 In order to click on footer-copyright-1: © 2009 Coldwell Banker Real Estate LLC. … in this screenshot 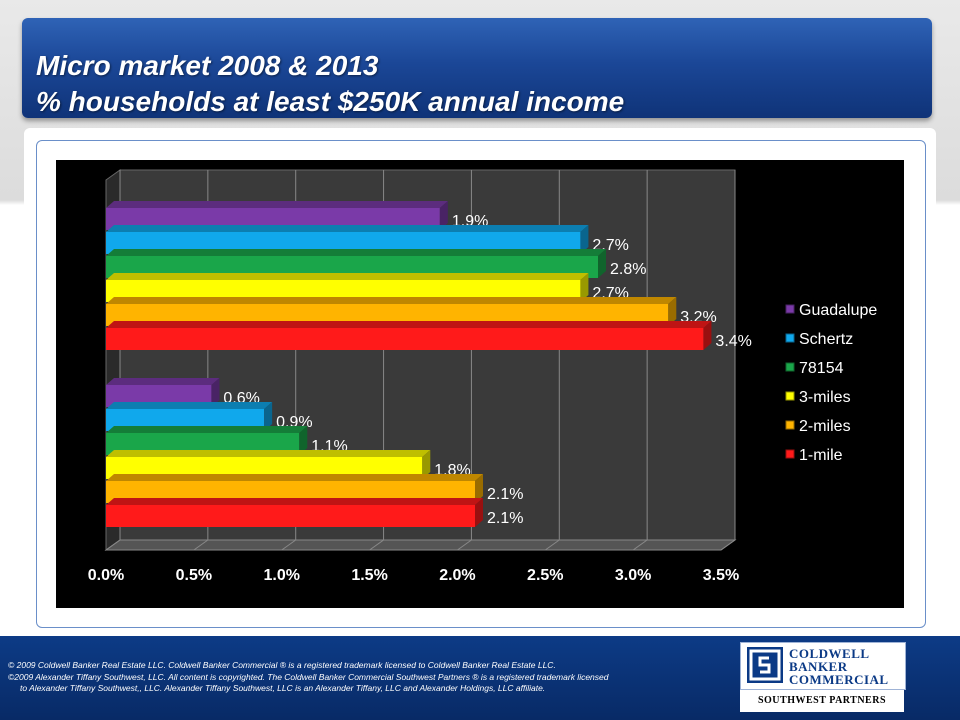, I will do `click(282, 665)`.